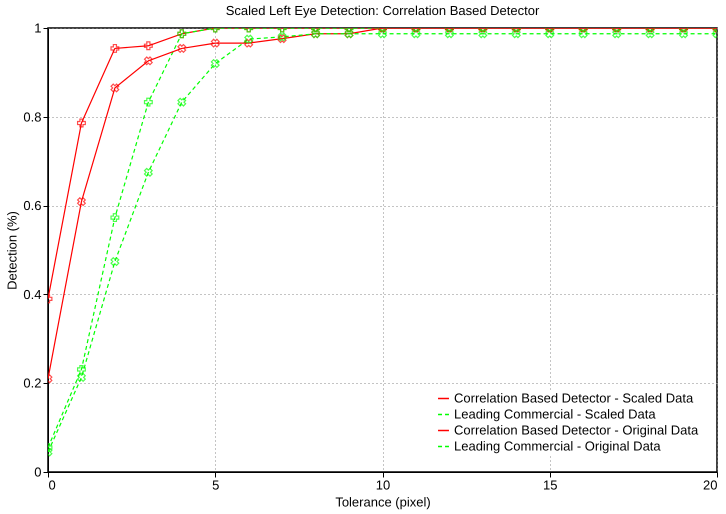  Describe the element at coordinates (12, 250) in the screenshot. I see `y-axis-title: Detection (%)` at that location.